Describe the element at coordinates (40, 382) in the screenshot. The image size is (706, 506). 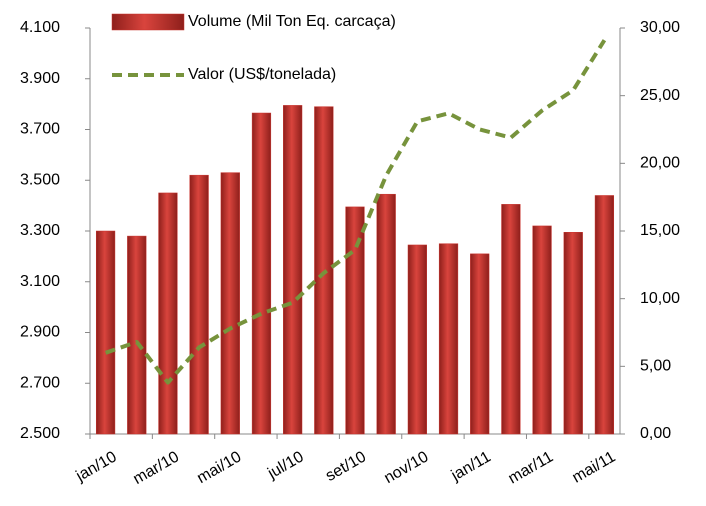
I see `y-tick-label: 2.700` at that location.